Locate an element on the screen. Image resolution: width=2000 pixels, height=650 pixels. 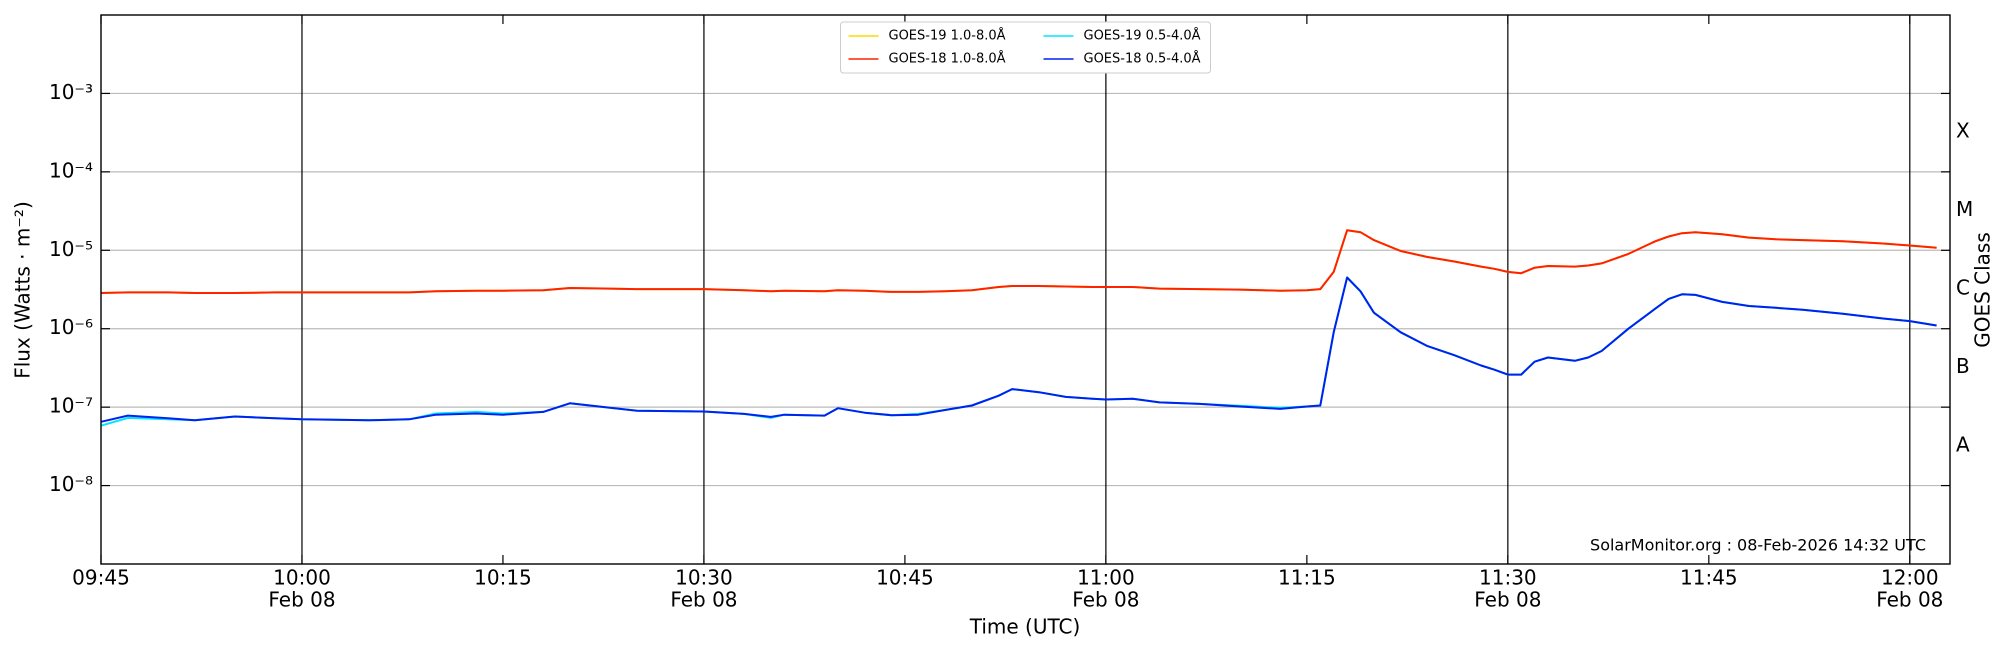
y-tick-label: 10⁻⁶ is located at coordinates (71, 327).